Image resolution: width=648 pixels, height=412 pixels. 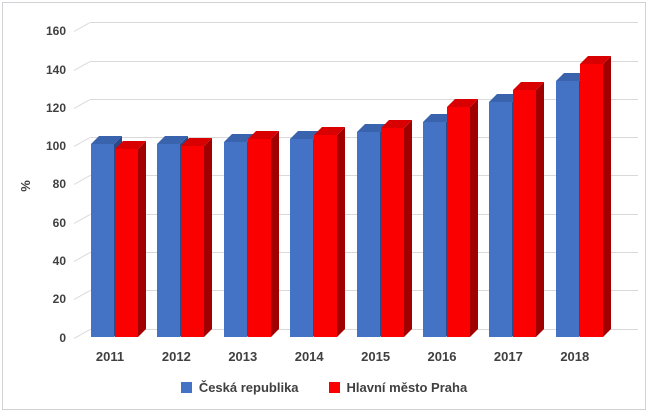 What do you see at coordinates (59, 299) in the screenshot?
I see `y-axis-tick-label: 20` at bounding box center [59, 299].